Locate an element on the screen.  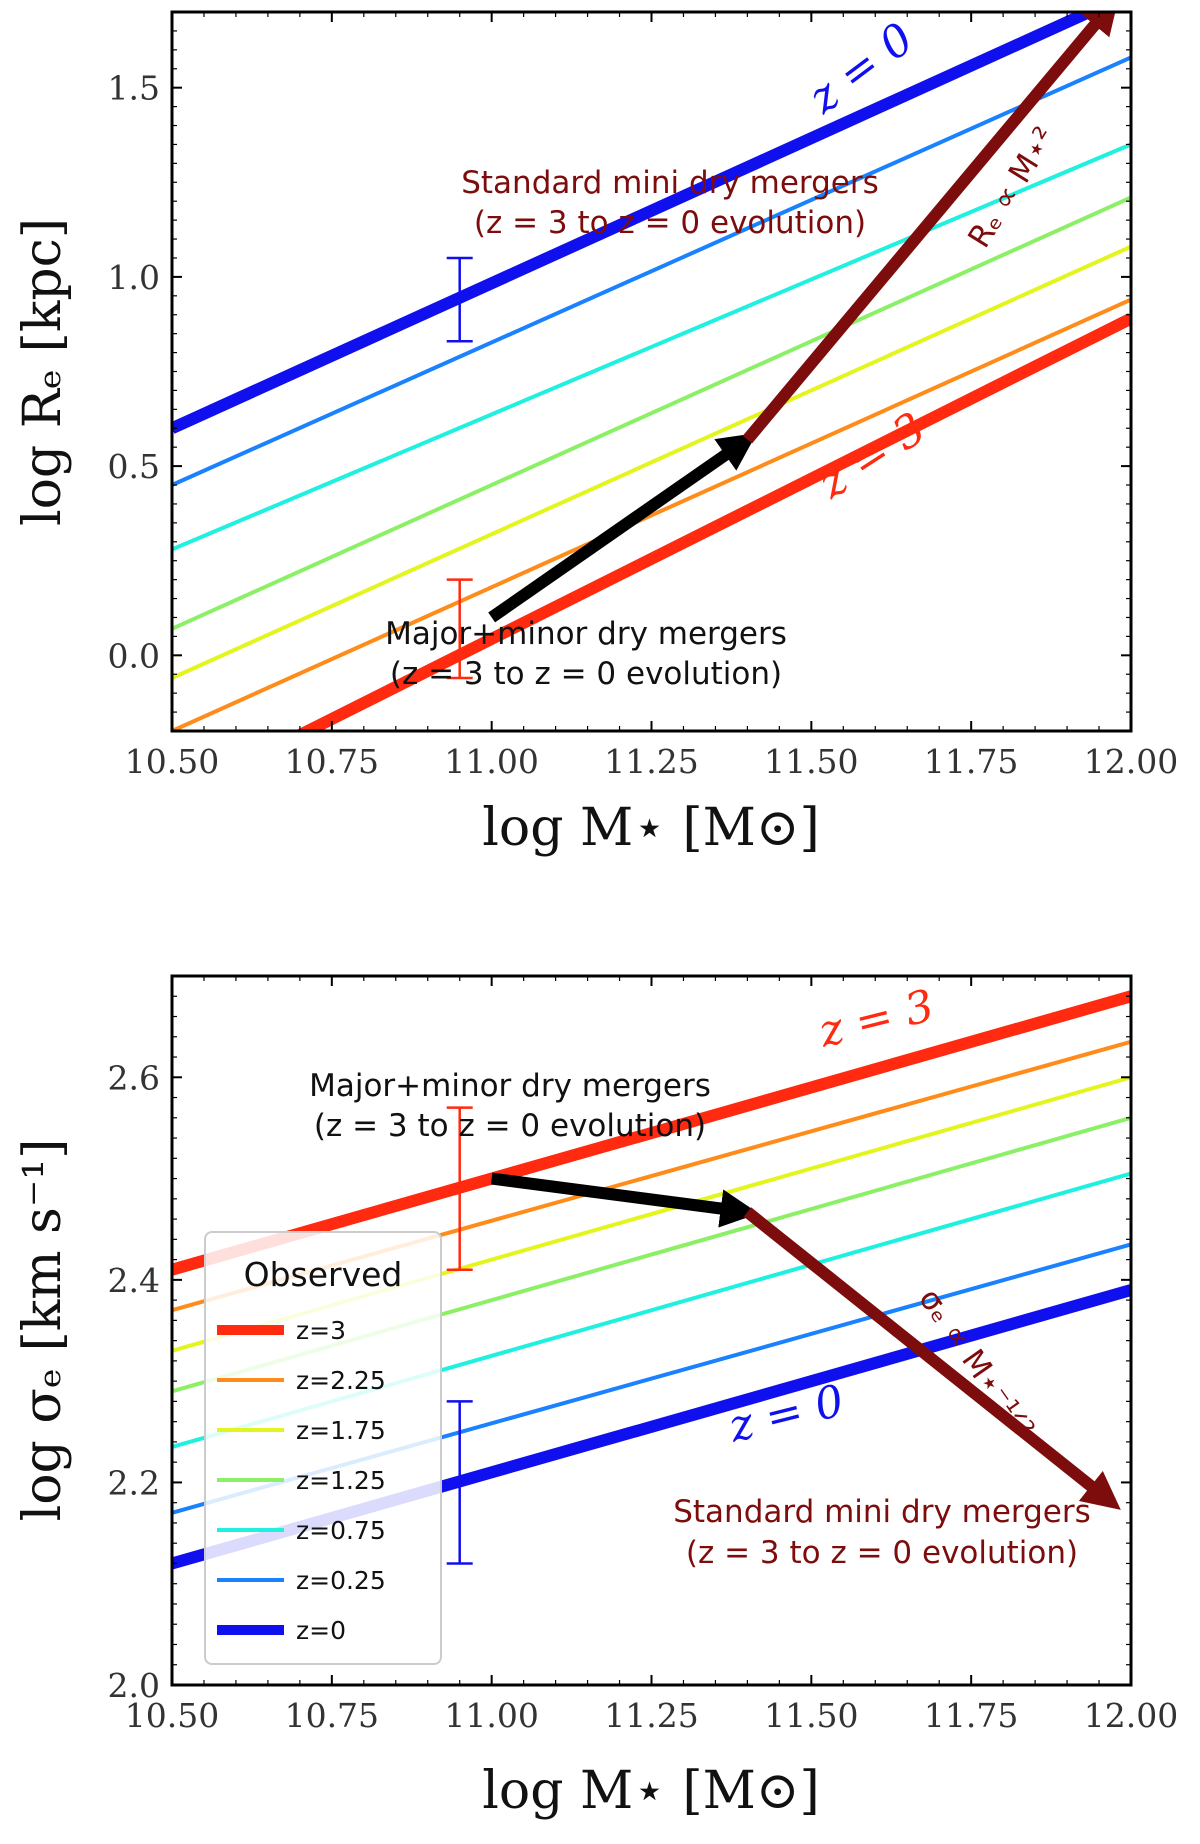
bottom-annotation-major-line2: (z = 3 to z = 0 evolution) is located at coordinates (510, 1126).